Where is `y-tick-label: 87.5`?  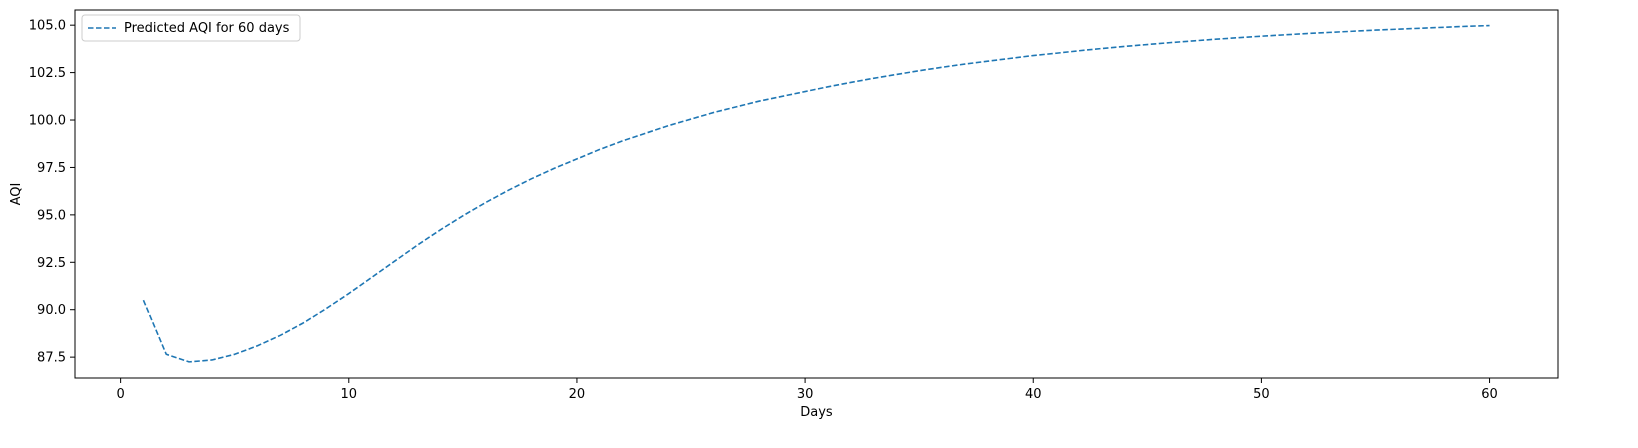 y-tick-label: 87.5 is located at coordinates (51, 358).